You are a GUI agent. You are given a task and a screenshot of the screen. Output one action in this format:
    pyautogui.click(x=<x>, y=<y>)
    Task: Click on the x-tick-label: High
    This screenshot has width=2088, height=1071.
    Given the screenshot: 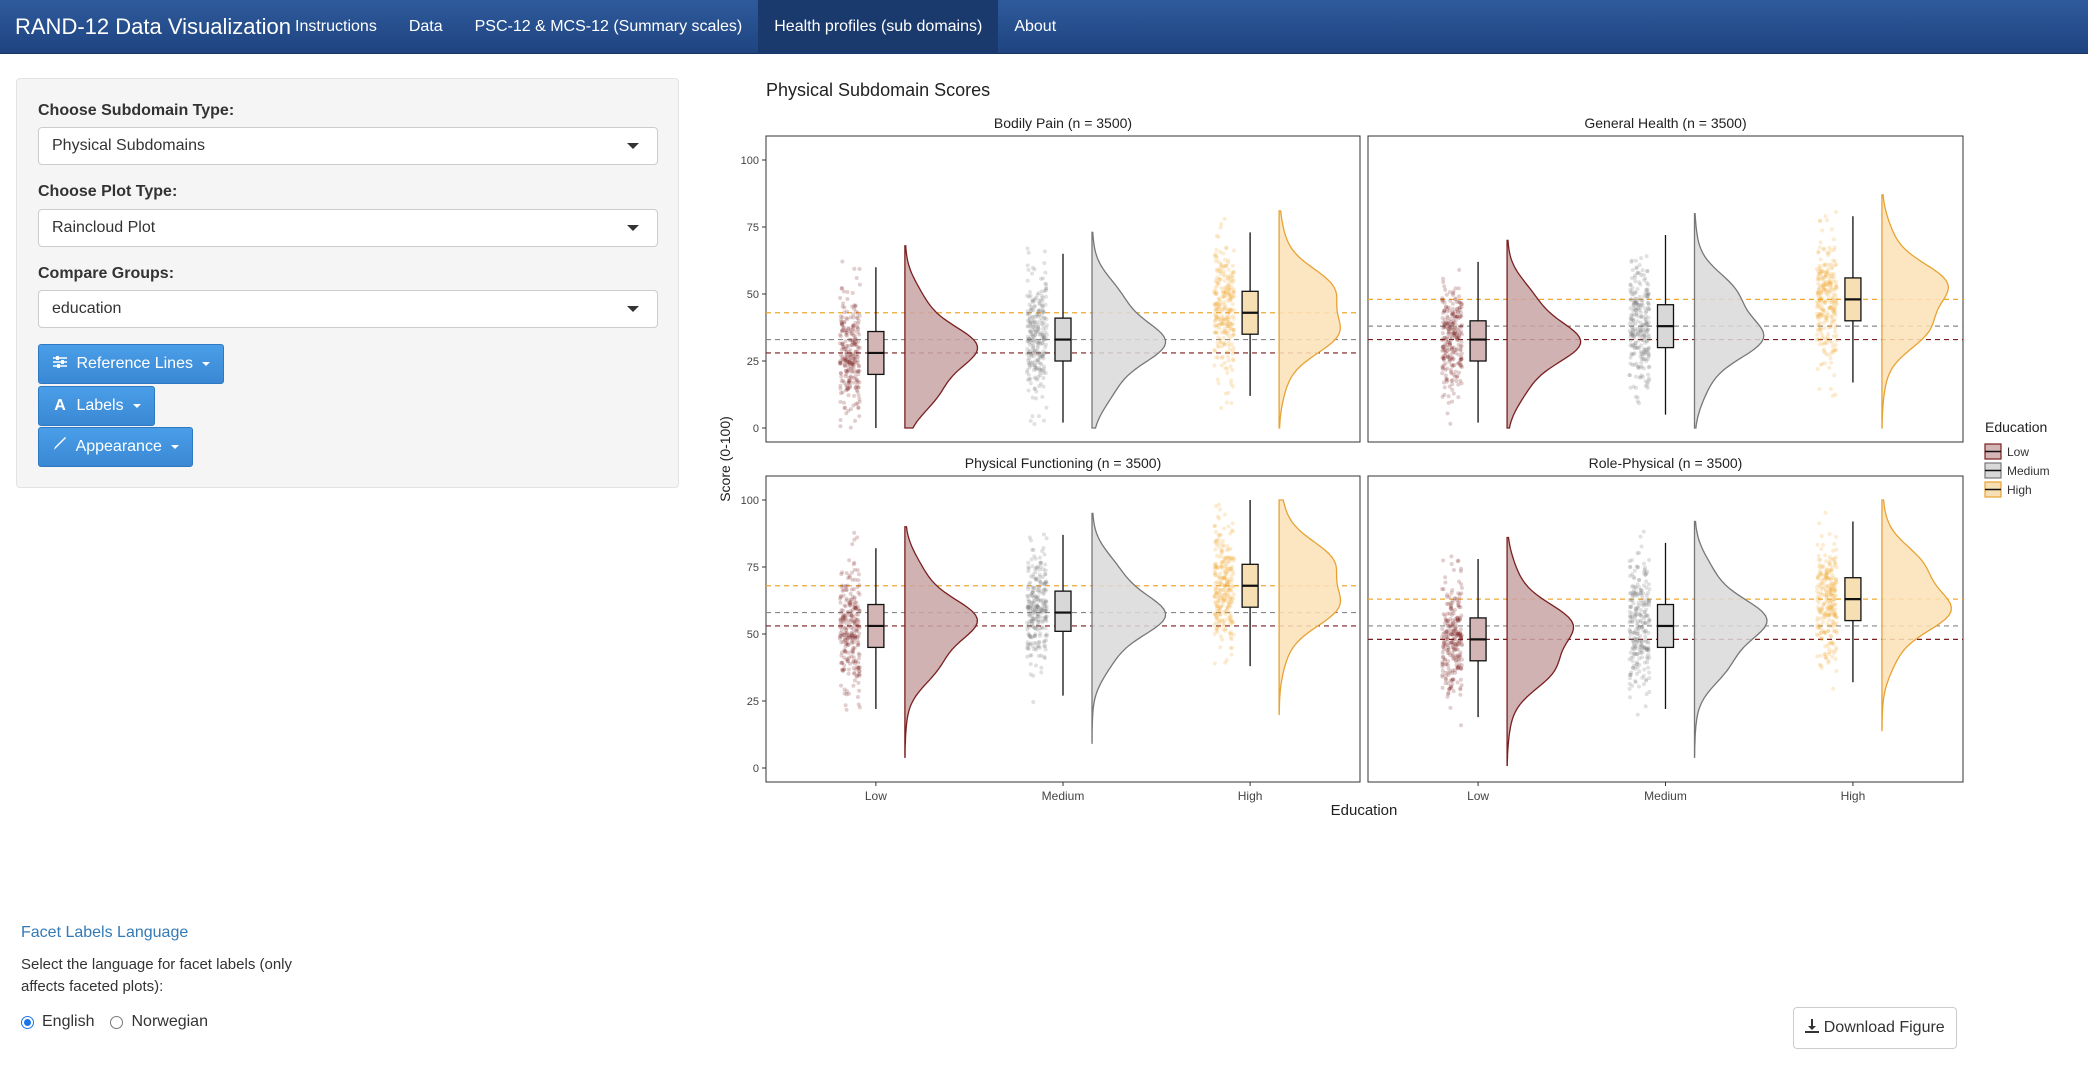 What is the action you would take?
    pyautogui.click(x=1853, y=796)
    